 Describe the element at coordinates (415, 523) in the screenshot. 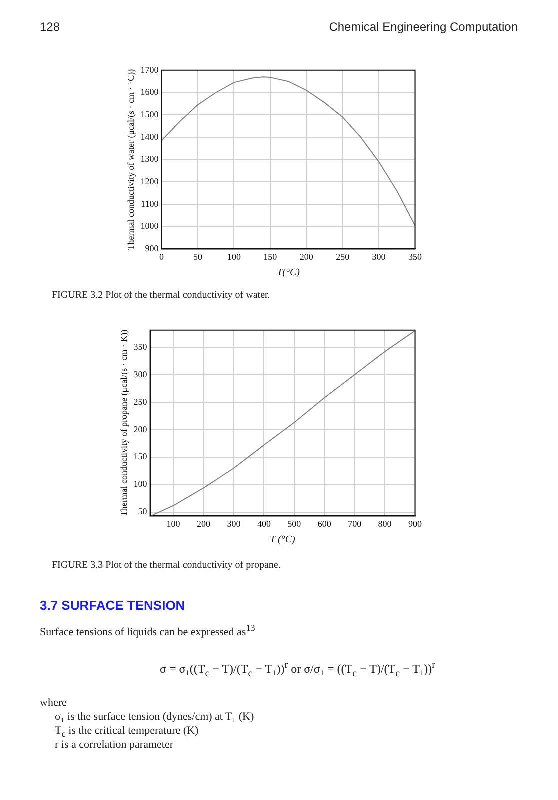

I see `x-tick-label: 900` at that location.